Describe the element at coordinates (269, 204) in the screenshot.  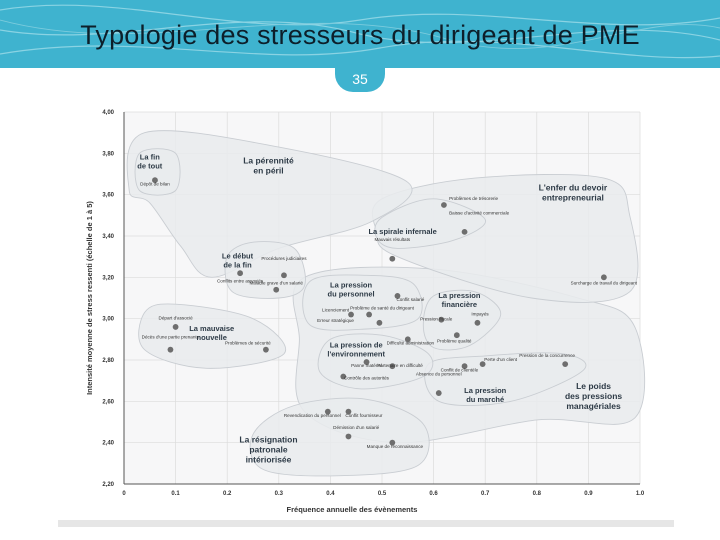
I see `cluster-perennite` at that location.